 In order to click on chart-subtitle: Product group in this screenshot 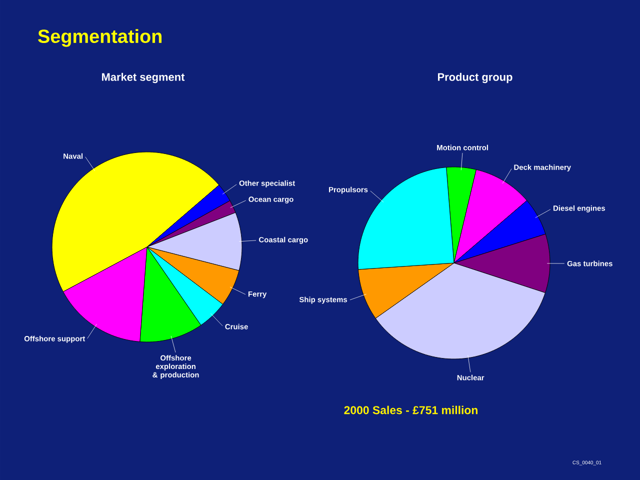, I will do `click(475, 78)`.